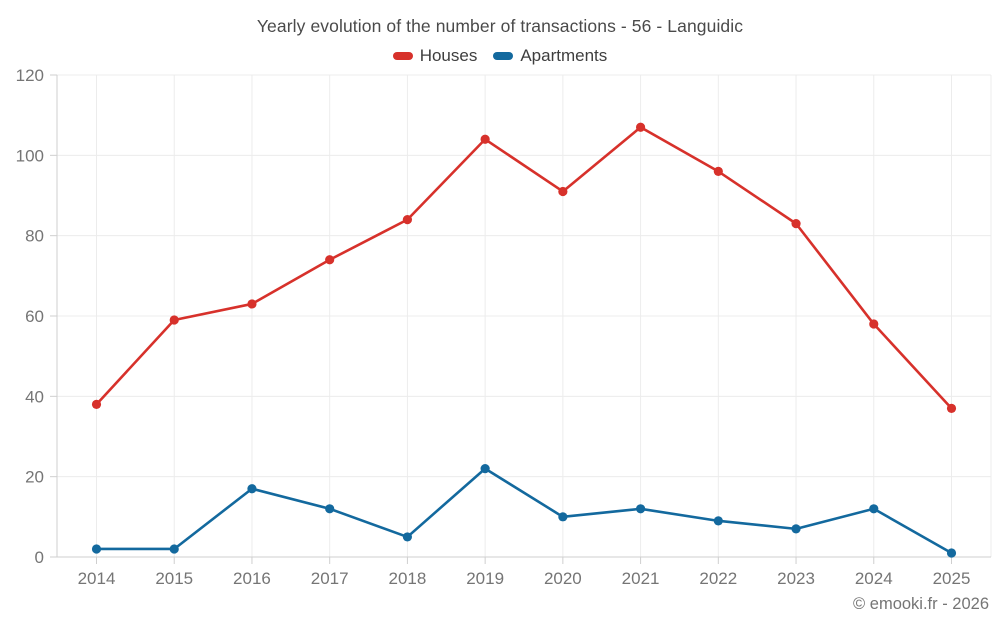 Image resolution: width=1000 pixels, height=625 pixels. What do you see at coordinates (641, 578) in the screenshot?
I see `x-axis-label: 2021` at bounding box center [641, 578].